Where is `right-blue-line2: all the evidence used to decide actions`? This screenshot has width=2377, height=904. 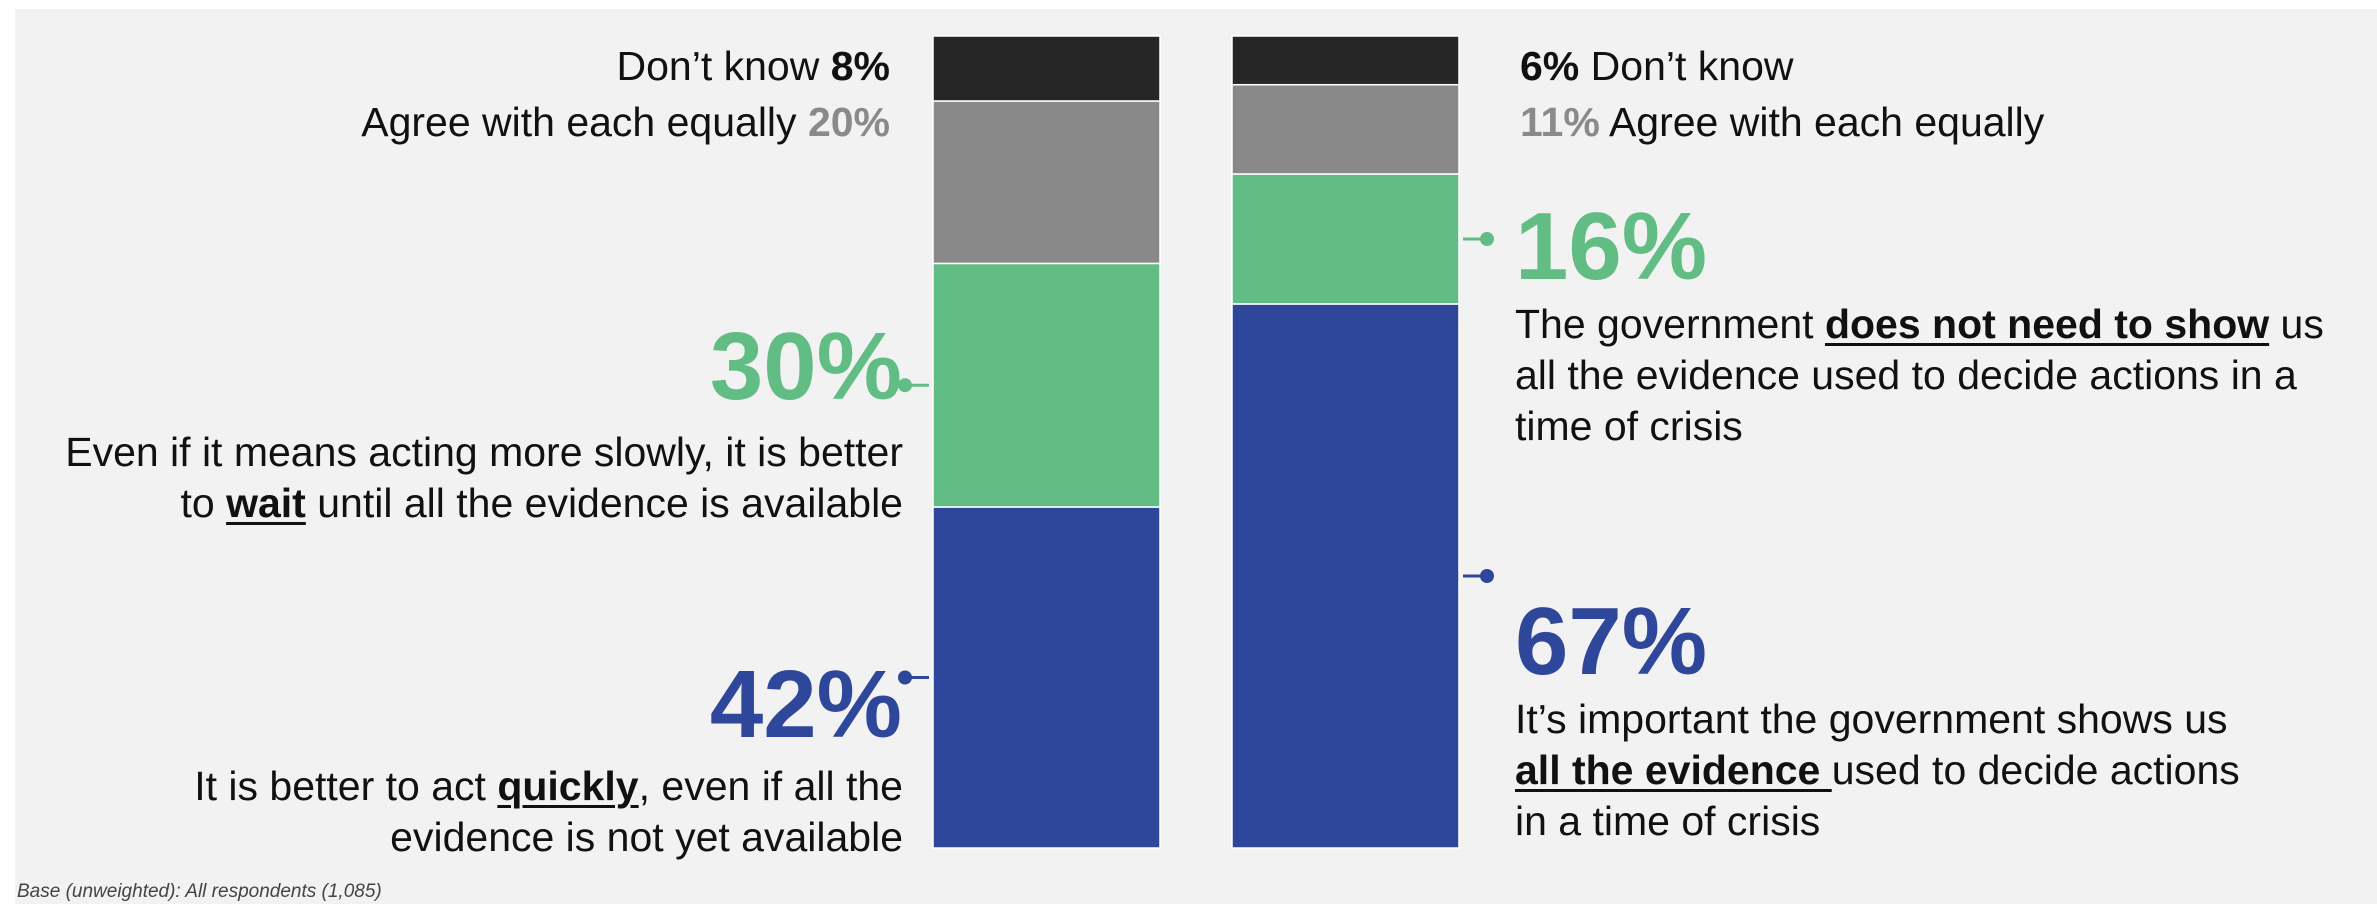
right-blue-line2: all the evidence used to decide actions is located at coordinates (1877, 770).